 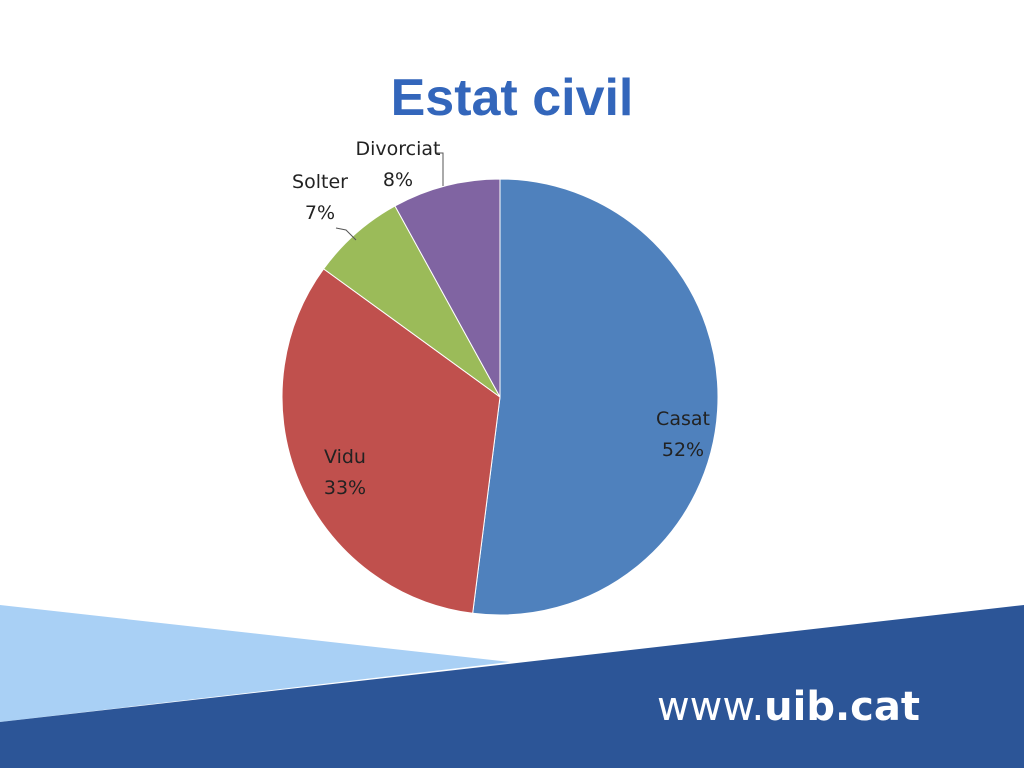 I want to click on footer-prefix: www., so click(x=710, y=707).